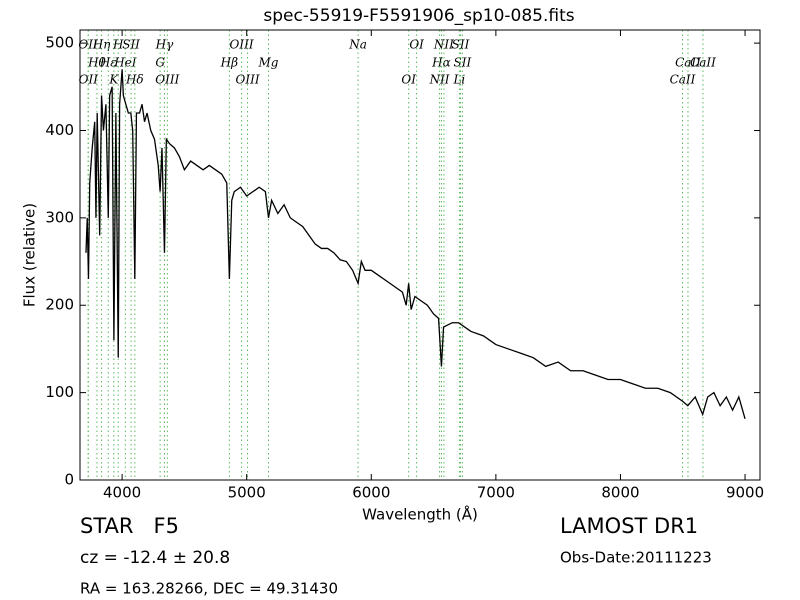 The image size is (800, 600). Describe the element at coordinates (745, 493) in the screenshot. I see `x-tick-label: 9000` at that location.